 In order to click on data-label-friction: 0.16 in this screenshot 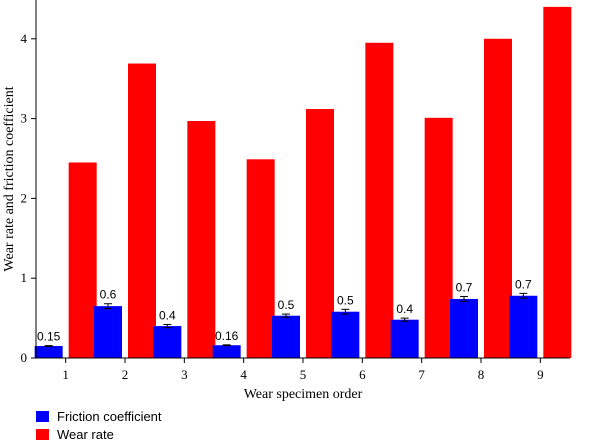, I will do `click(227, 336)`.